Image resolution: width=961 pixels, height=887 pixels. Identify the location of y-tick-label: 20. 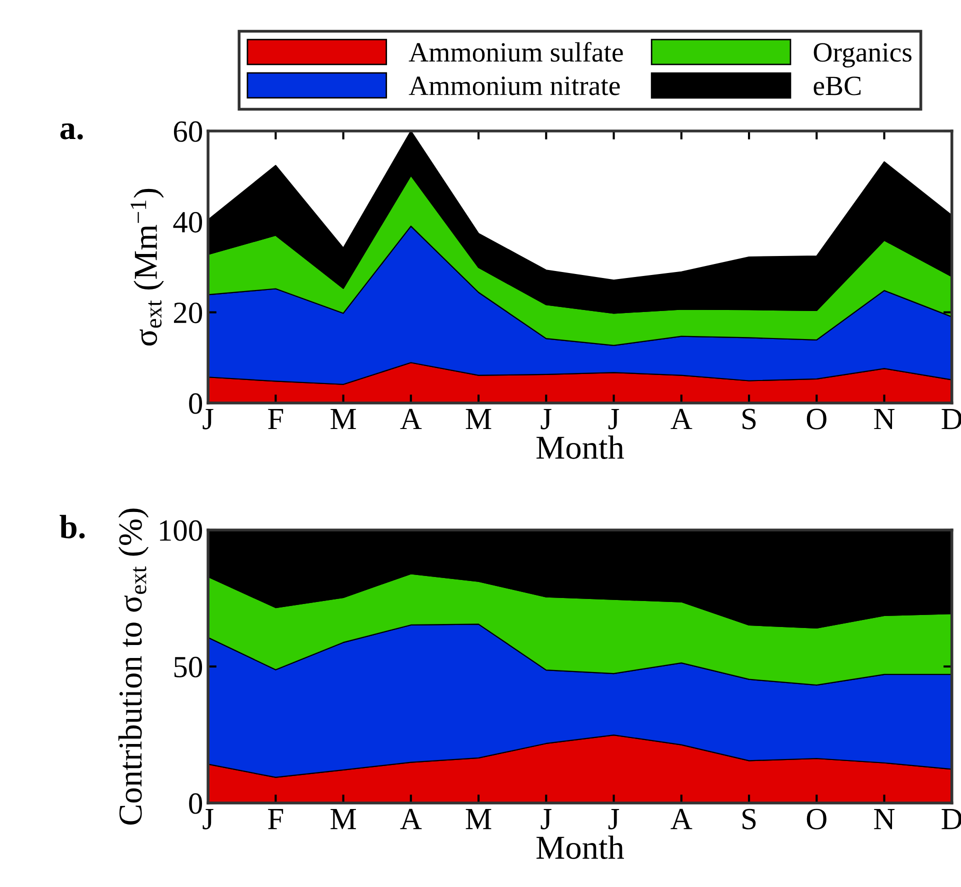
(188, 313).